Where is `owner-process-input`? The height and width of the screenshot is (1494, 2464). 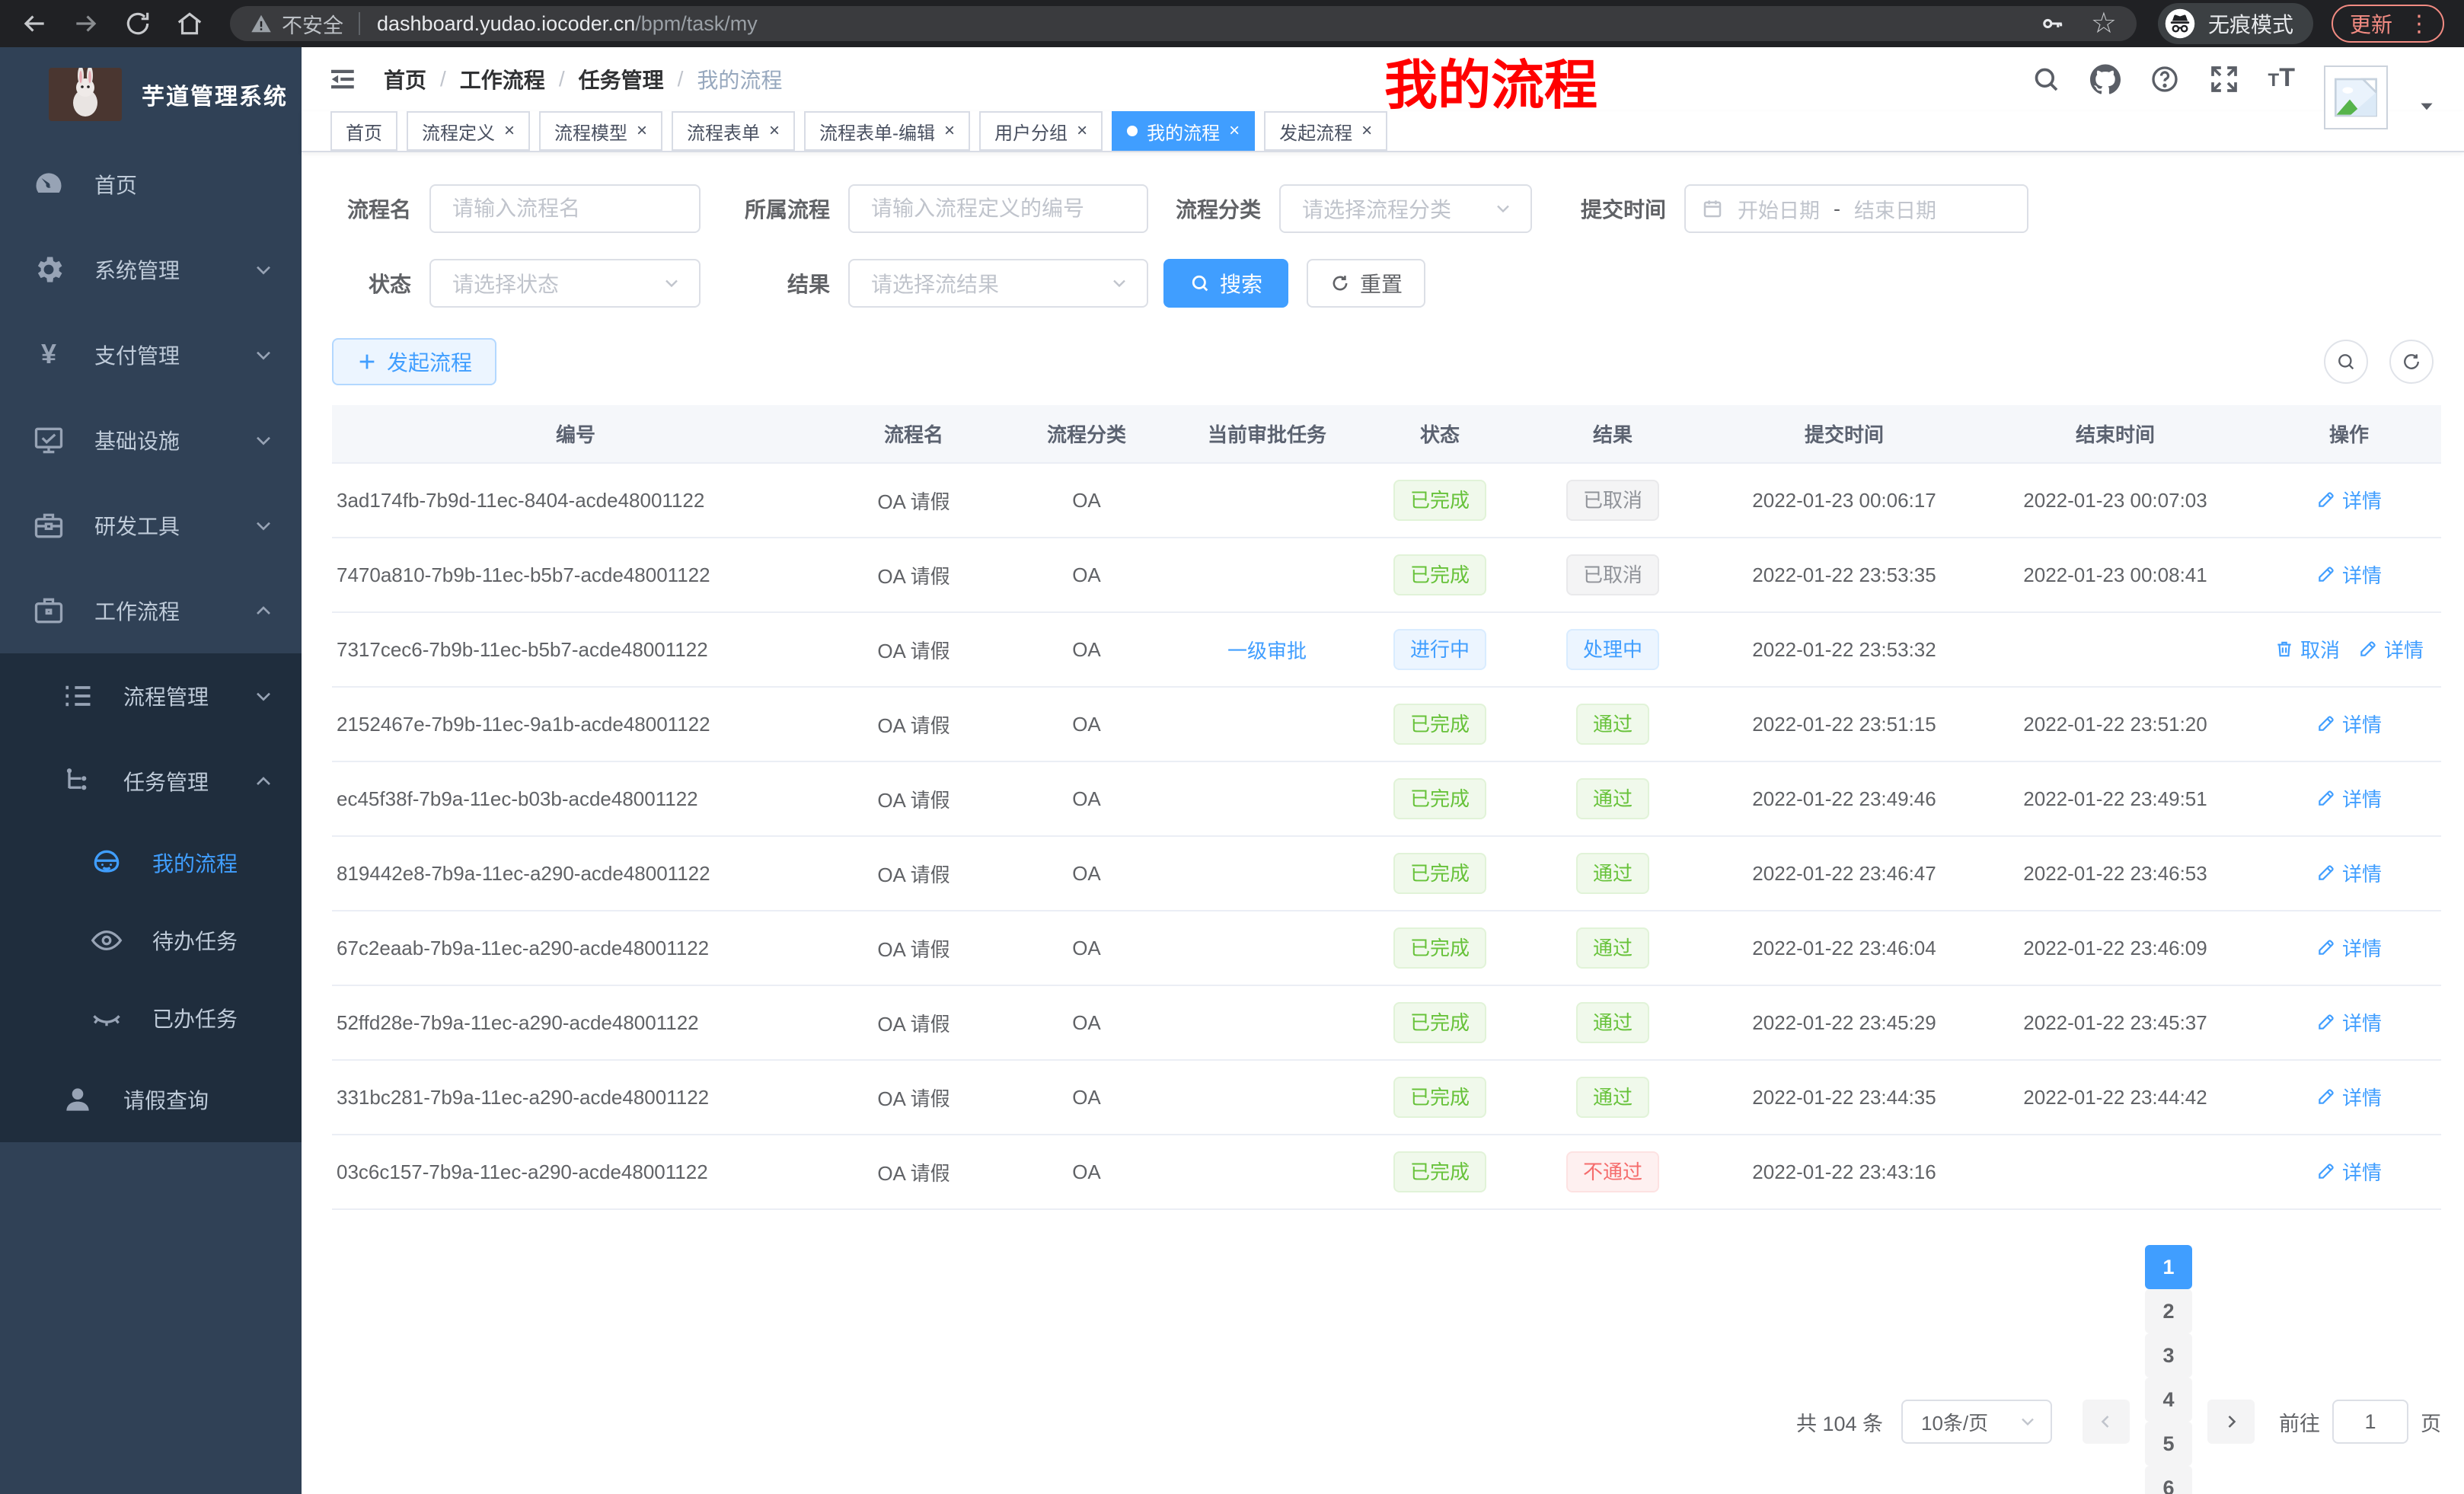
owner-process-input is located at coordinates (998, 208).